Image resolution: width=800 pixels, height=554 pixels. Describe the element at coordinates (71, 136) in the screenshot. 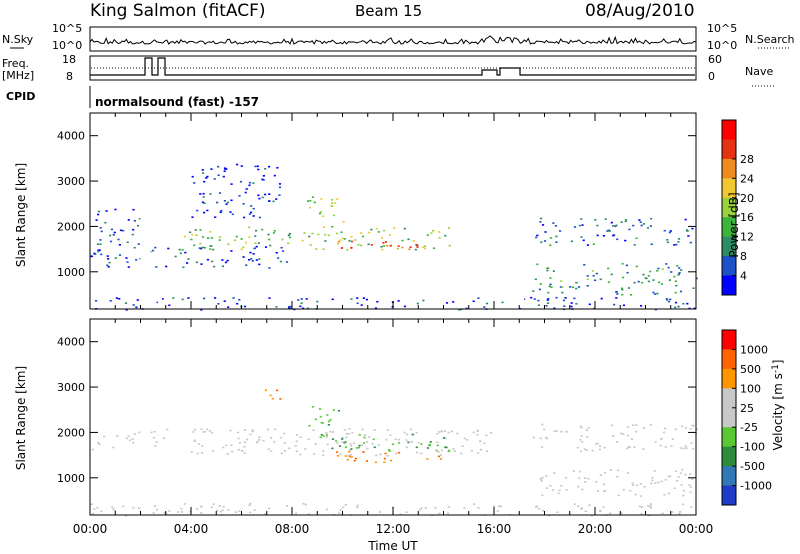

I see `ytick-label: 4000` at that location.